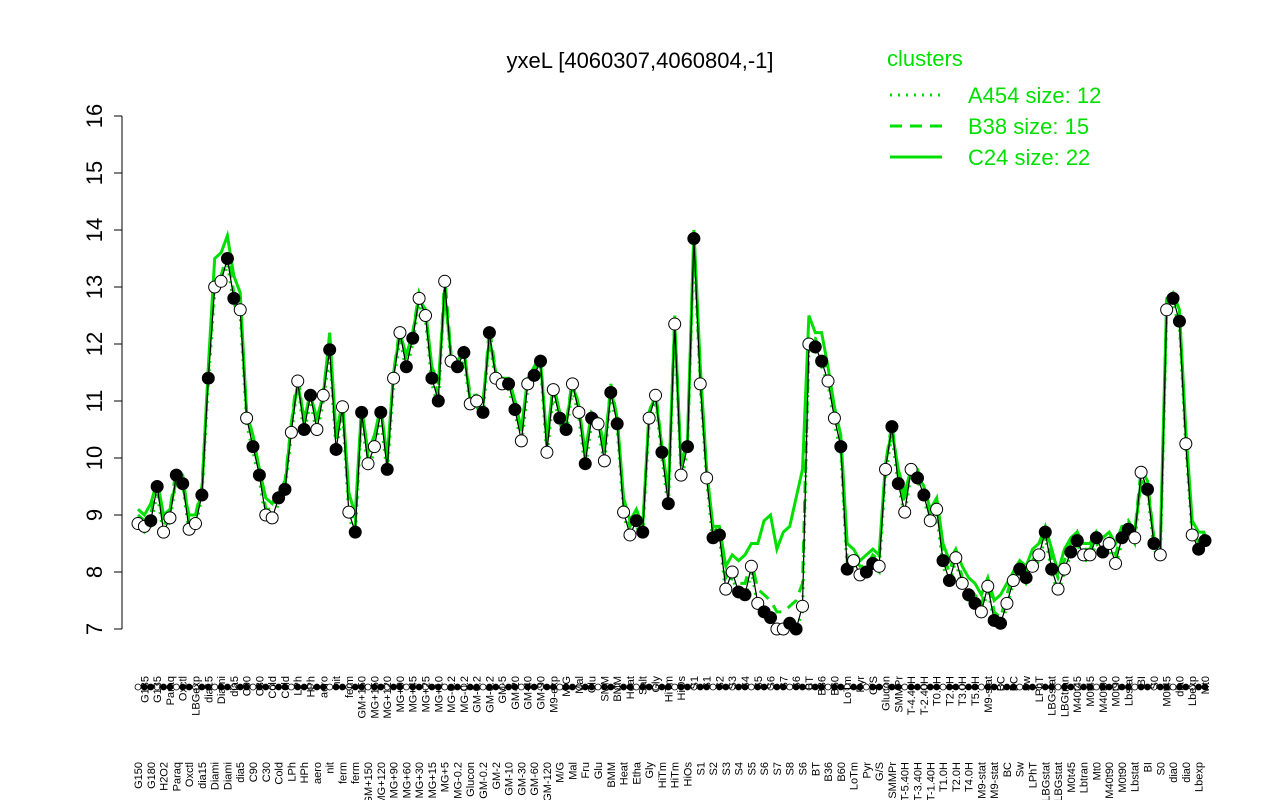  I want to click on x-tick-label: S3, so click(727, 768).